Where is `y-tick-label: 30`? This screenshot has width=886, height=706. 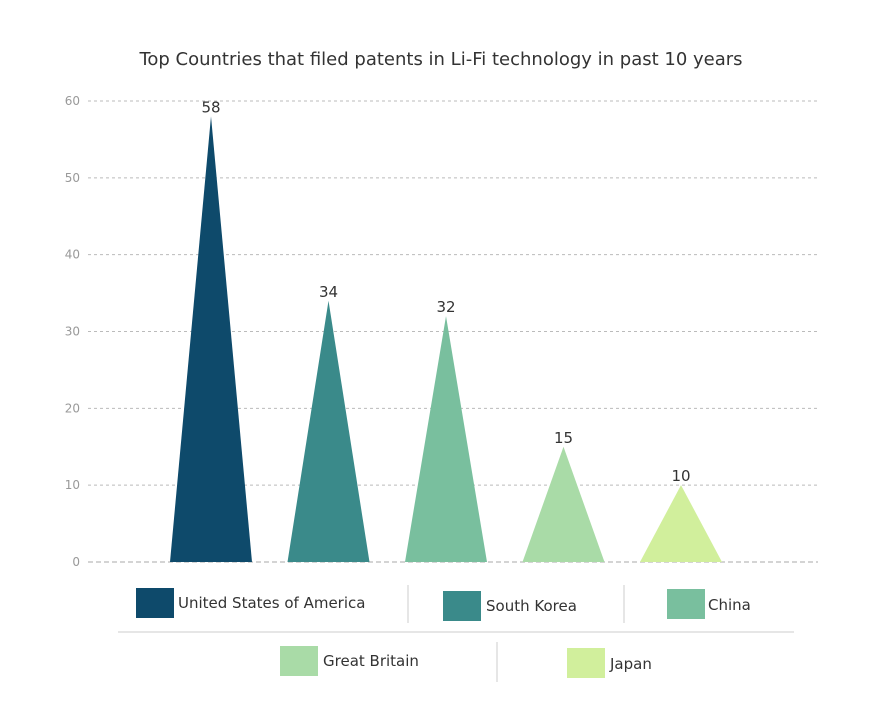
y-tick-label: 30 is located at coordinates (72, 332).